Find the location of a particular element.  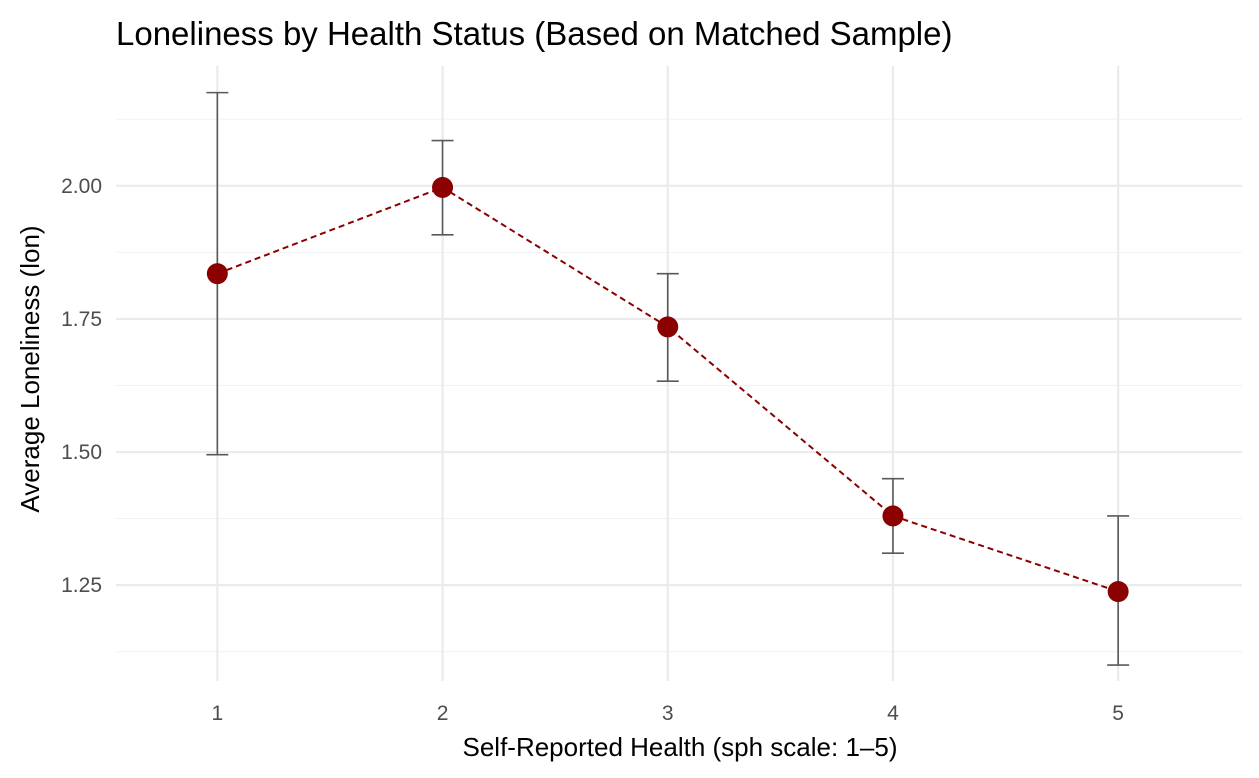

x-tick-label: 5 is located at coordinates (1118, 713).